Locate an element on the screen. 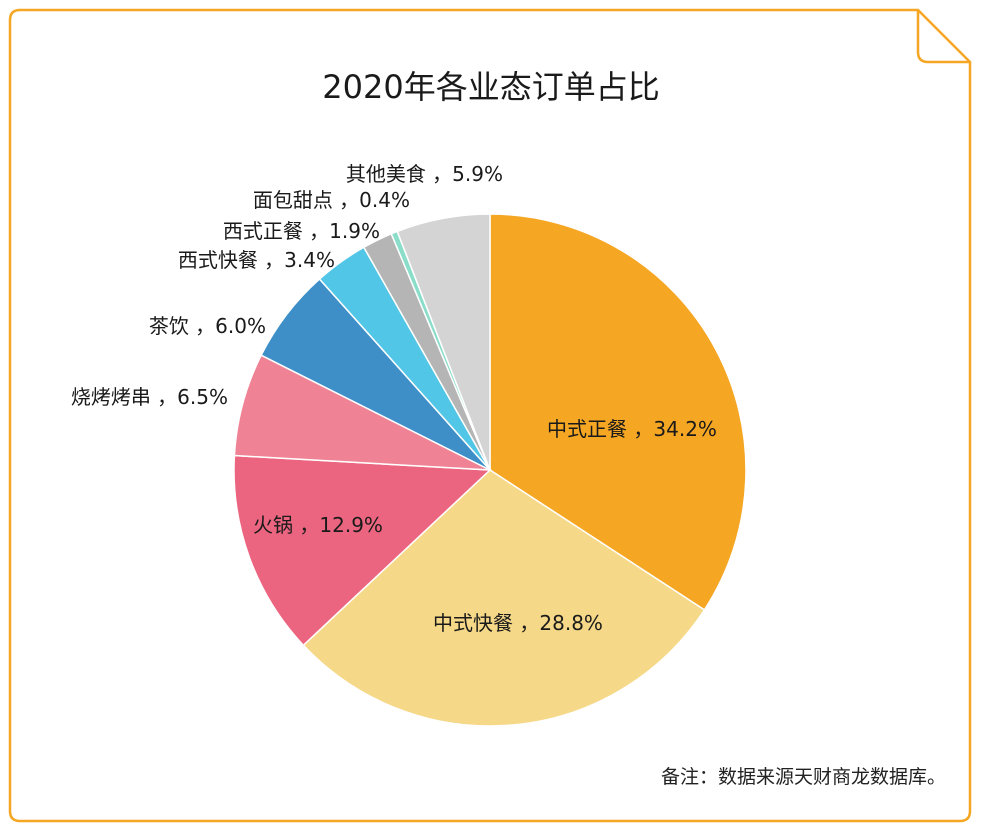 The height and width of the screenshot is (831, 982). slice-label-9: 其他美食 ，5.9% is located at coordinates (424, 174).